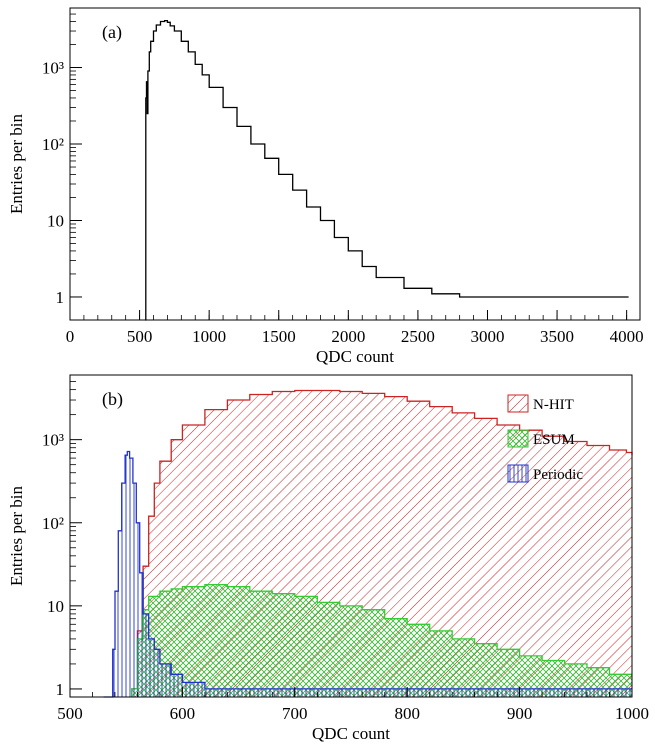 The width and height of the screenshot is (655, 745). What do you see at coordinates (520, 713) in the screenshot?
I see `x-tick-label: 900` at bounding box center [520, 713].